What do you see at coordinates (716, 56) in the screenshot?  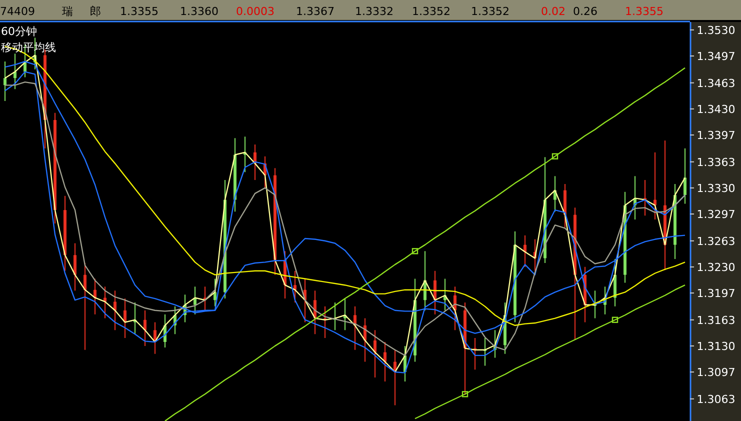 I see `y-tick-label: 1.3497` at bounding box center [716, 56].